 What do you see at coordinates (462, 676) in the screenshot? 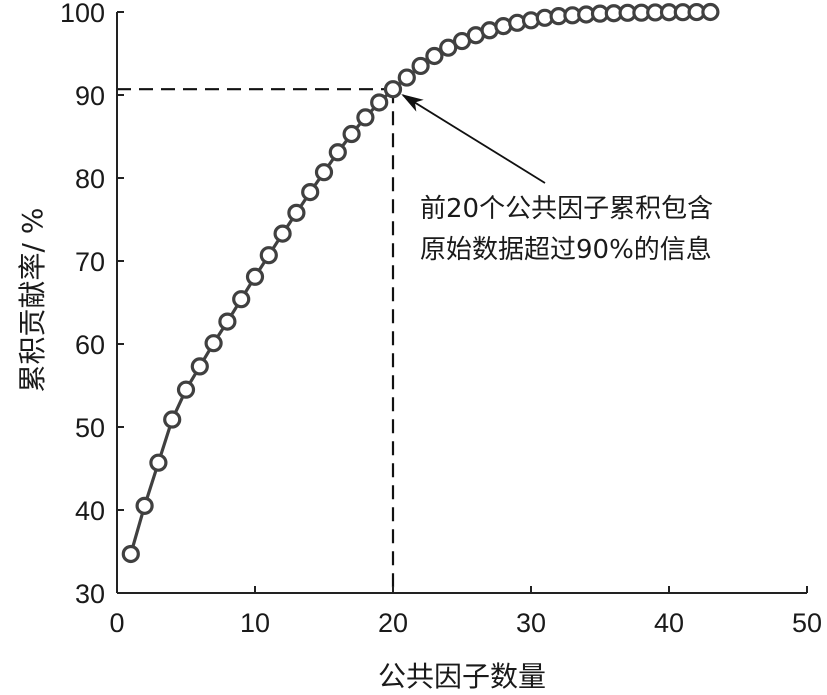
I see `x-axis-title: 公共因子数量` at bounding box center [462, 676].